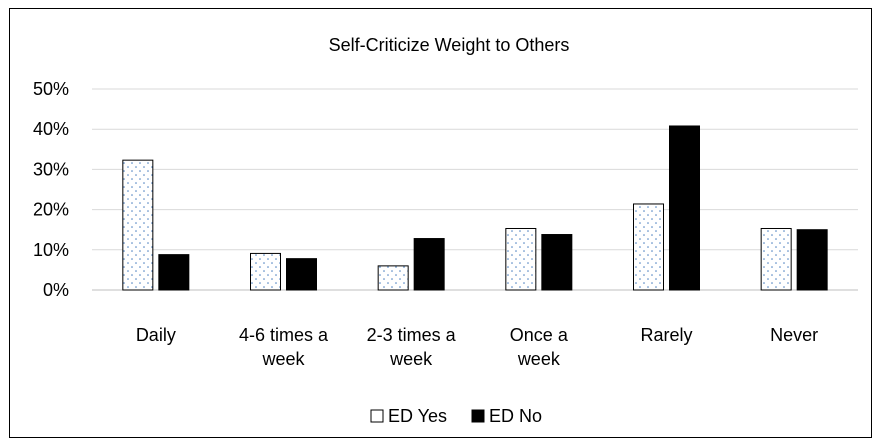  What do you see at coordinates (539, 347) in the screenshot?
I see `x-tick-label: Once a week` at bounding box center [539, 347].